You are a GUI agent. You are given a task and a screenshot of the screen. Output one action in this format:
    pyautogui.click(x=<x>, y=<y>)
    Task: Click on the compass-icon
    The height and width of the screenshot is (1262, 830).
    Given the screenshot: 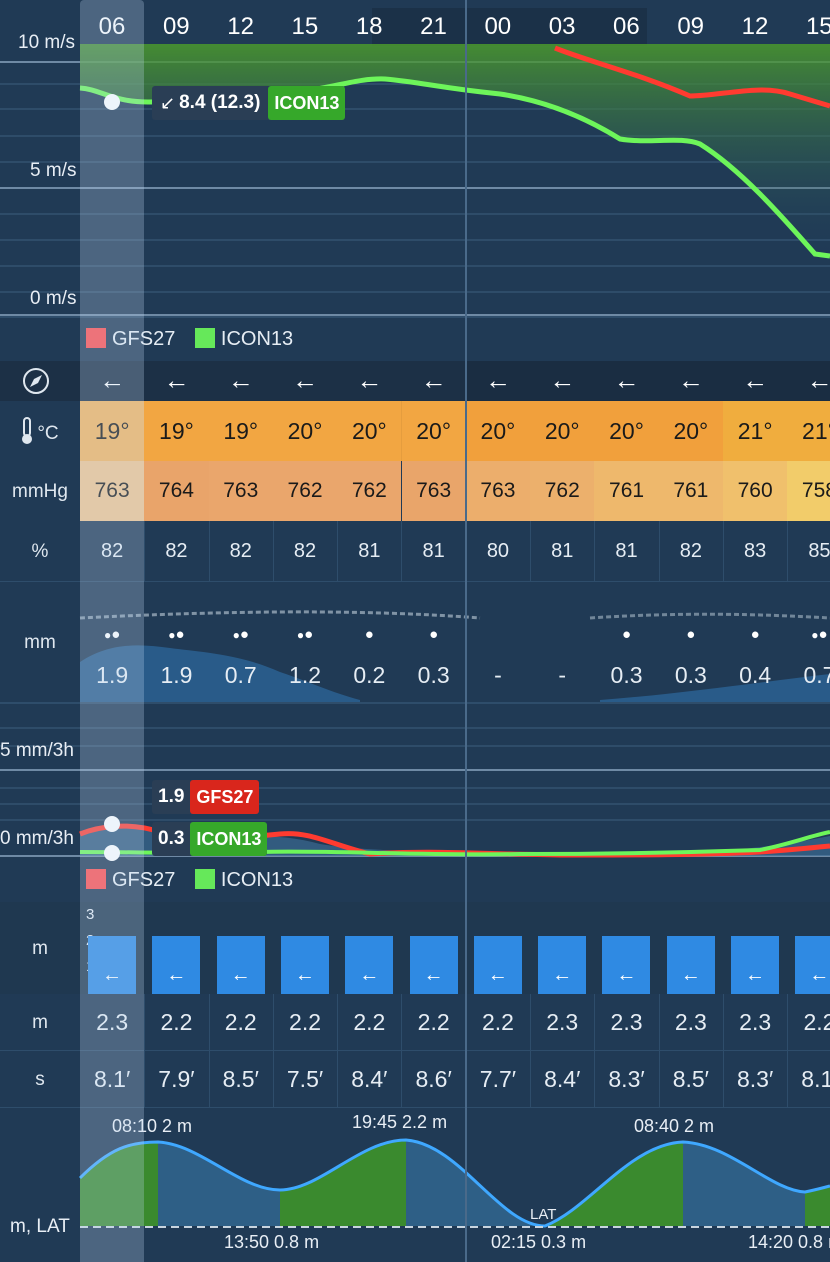 What is the action you would take?
    pyautogui.click(x=36, y=381)
    